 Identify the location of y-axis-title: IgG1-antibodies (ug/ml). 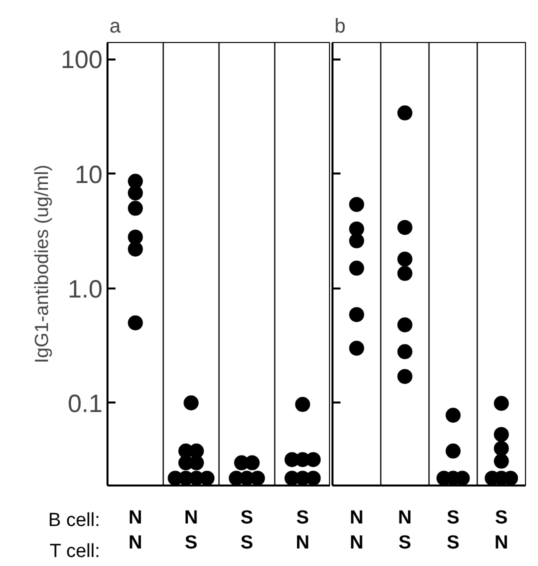
(42, 264).